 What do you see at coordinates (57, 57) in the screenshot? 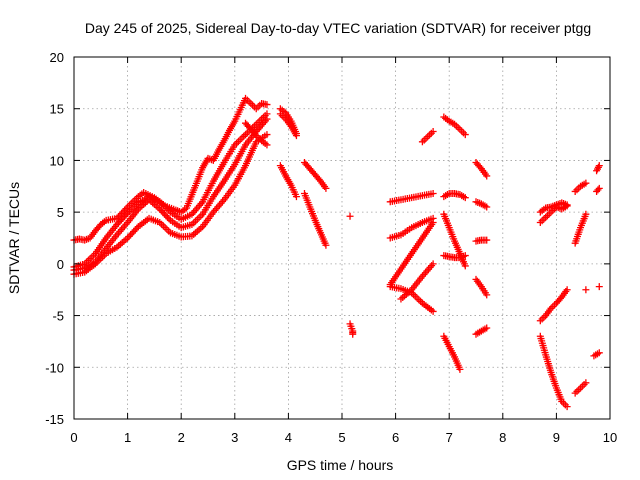
I see `y-tick-label: 20` at bounding box center [57, 57].